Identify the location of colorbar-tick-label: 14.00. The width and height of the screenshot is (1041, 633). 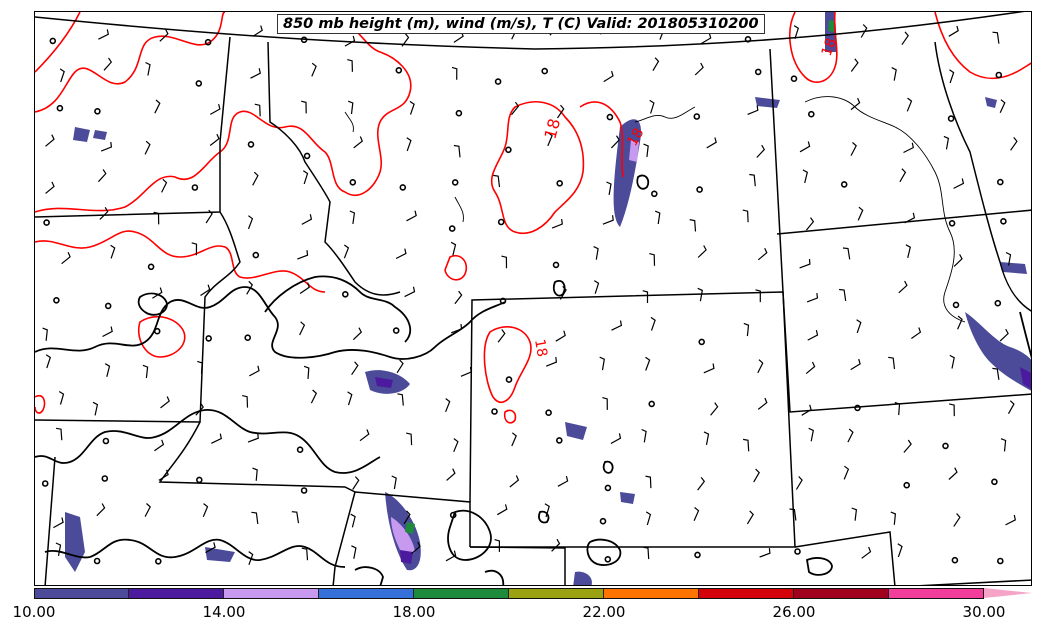
(224, 612).